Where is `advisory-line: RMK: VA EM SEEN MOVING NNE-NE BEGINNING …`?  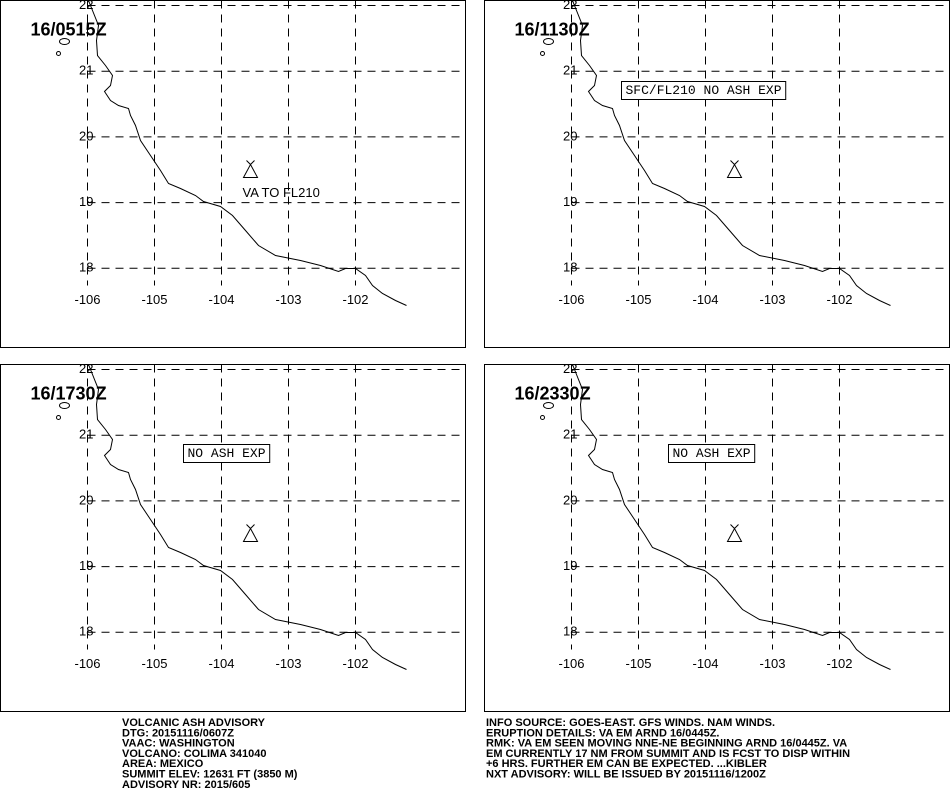
advisory-line: RMK: VA EM SEEN MOVING NNE-NE BEGINNING … is located at coordinates (666, 744).